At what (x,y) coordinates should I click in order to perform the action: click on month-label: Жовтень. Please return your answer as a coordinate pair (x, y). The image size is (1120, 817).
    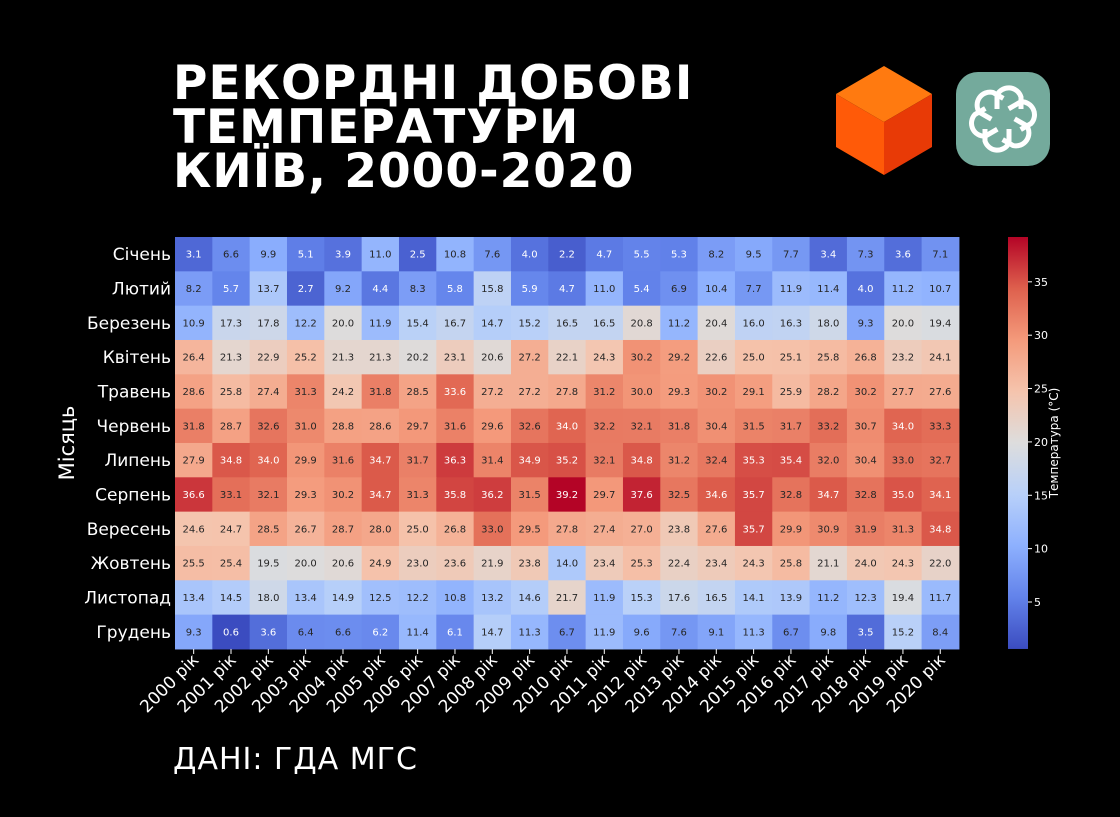
    Looking at the image, I should click on (131, 564).